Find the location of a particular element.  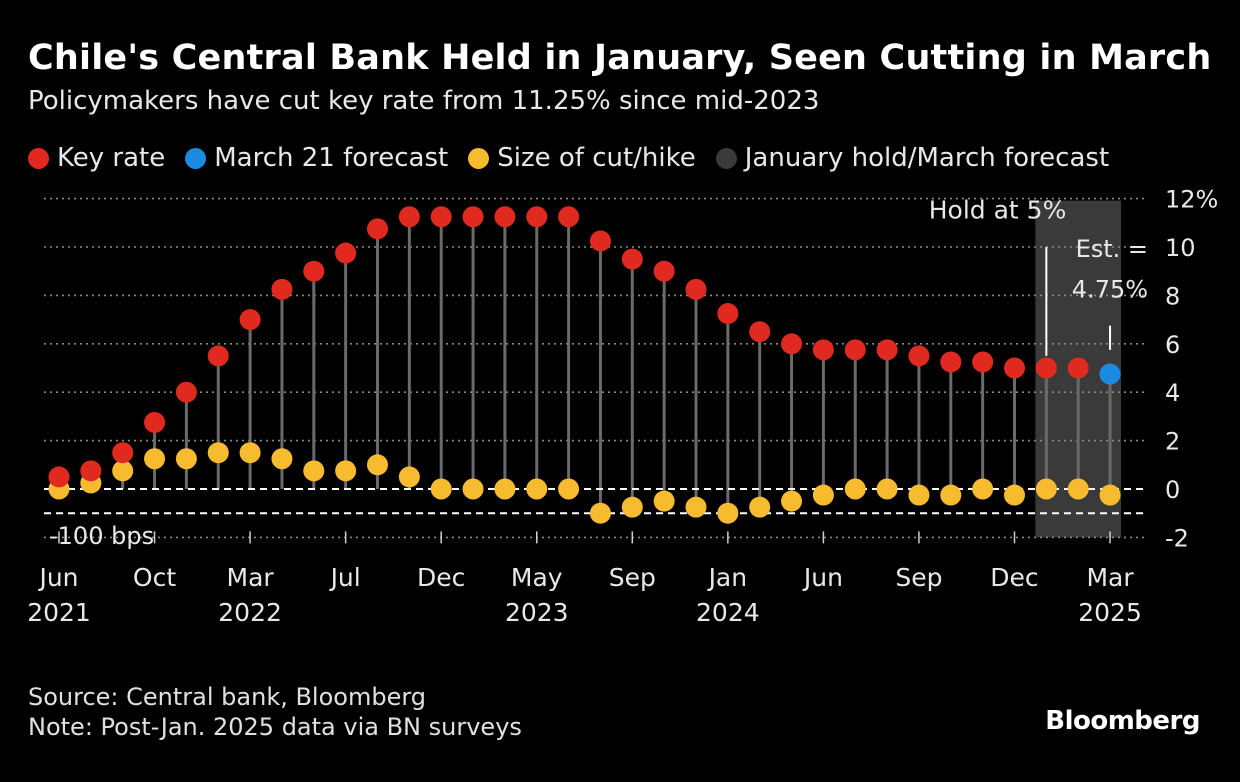

x-tick-month: May is located at coordinates (537, 577).